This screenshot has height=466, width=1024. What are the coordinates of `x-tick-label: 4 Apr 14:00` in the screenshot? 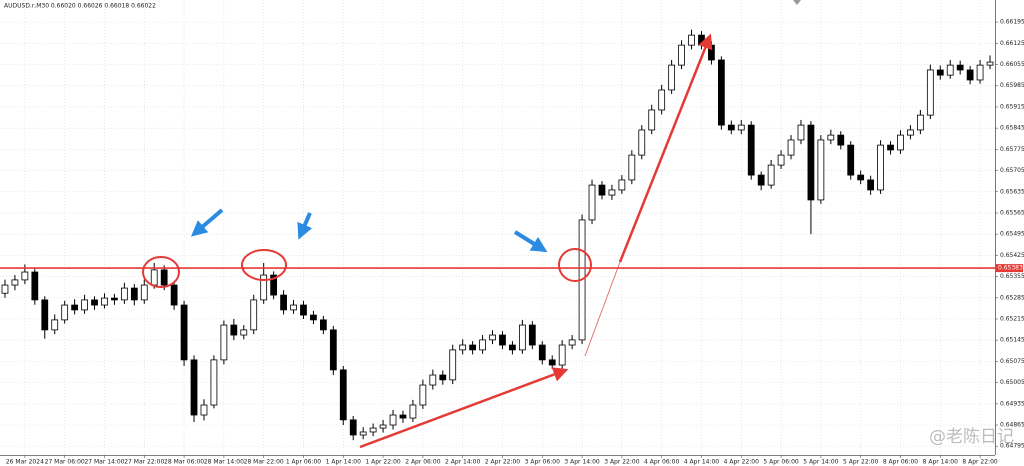 It's located at (701, 462).